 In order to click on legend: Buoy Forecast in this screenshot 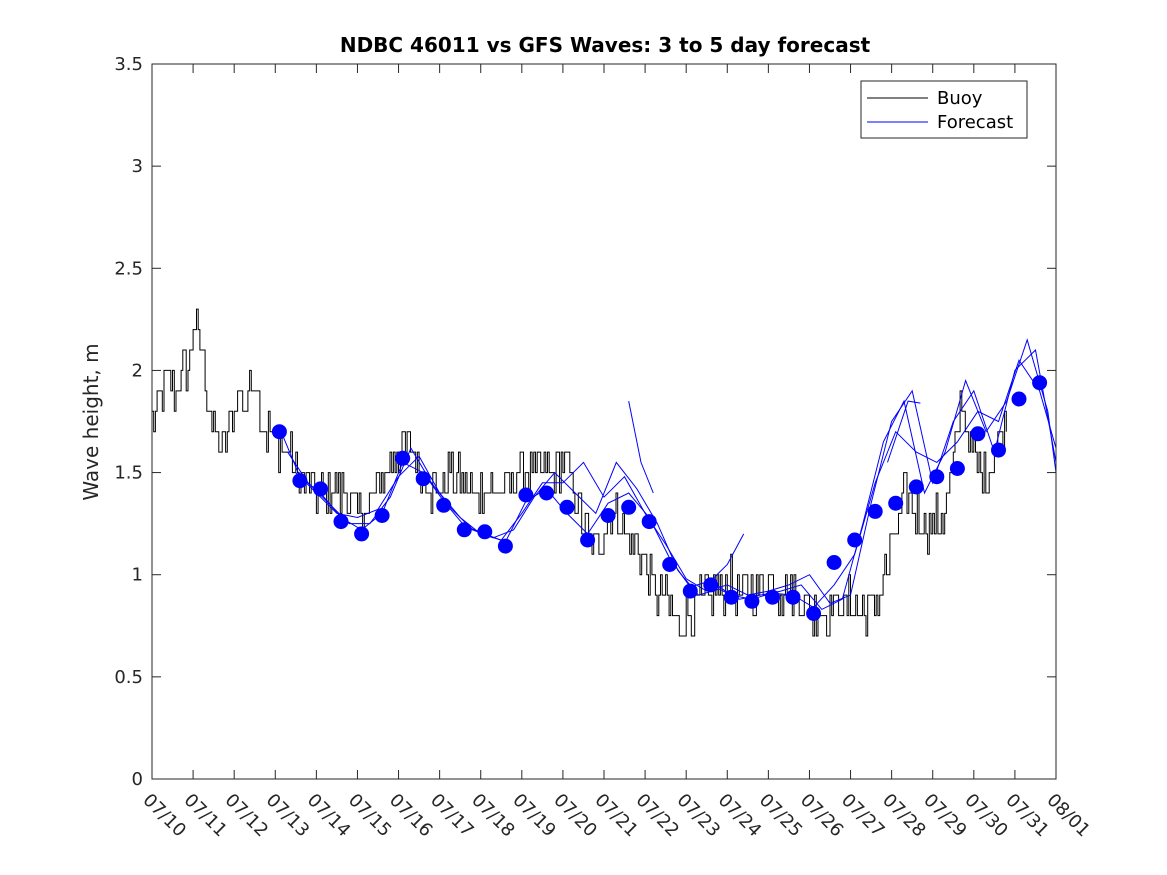, I will do `click(944, 109)`.